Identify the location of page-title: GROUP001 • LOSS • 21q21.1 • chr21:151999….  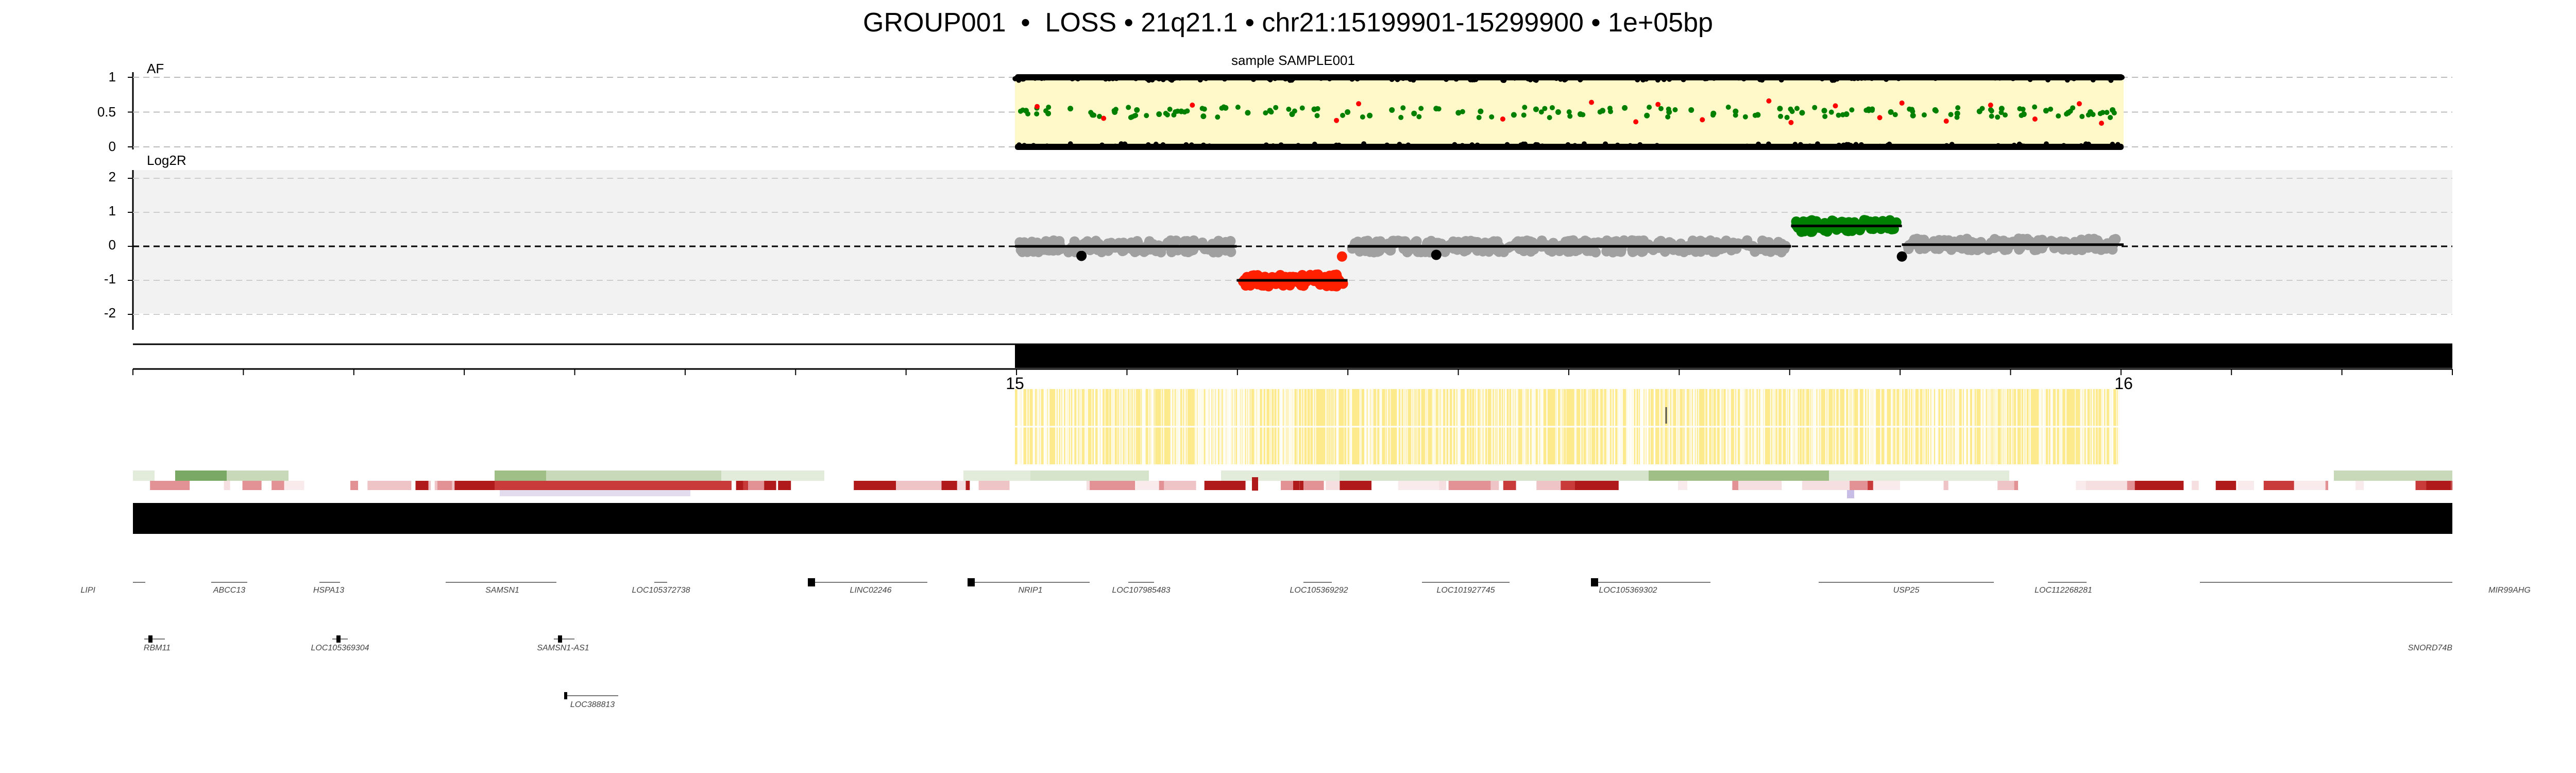
(1288, 23).